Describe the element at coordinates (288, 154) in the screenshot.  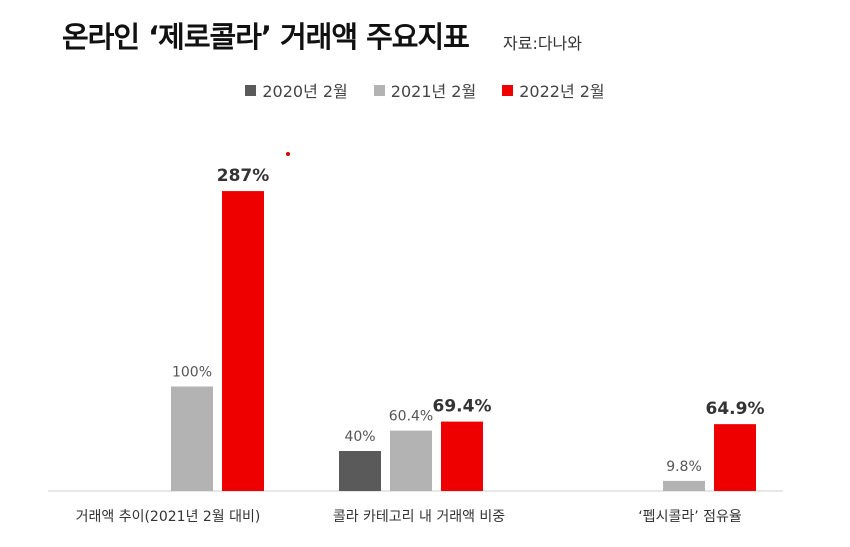
I see `decorative-dot` at that location.